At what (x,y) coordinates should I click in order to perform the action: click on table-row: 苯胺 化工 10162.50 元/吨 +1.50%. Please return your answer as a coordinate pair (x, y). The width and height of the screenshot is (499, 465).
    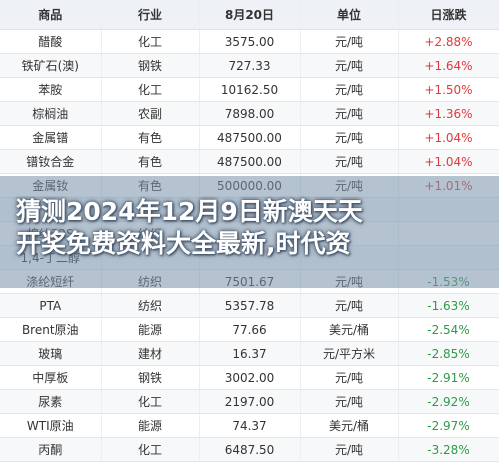
    Looking at the image, I should click on (249, 89).